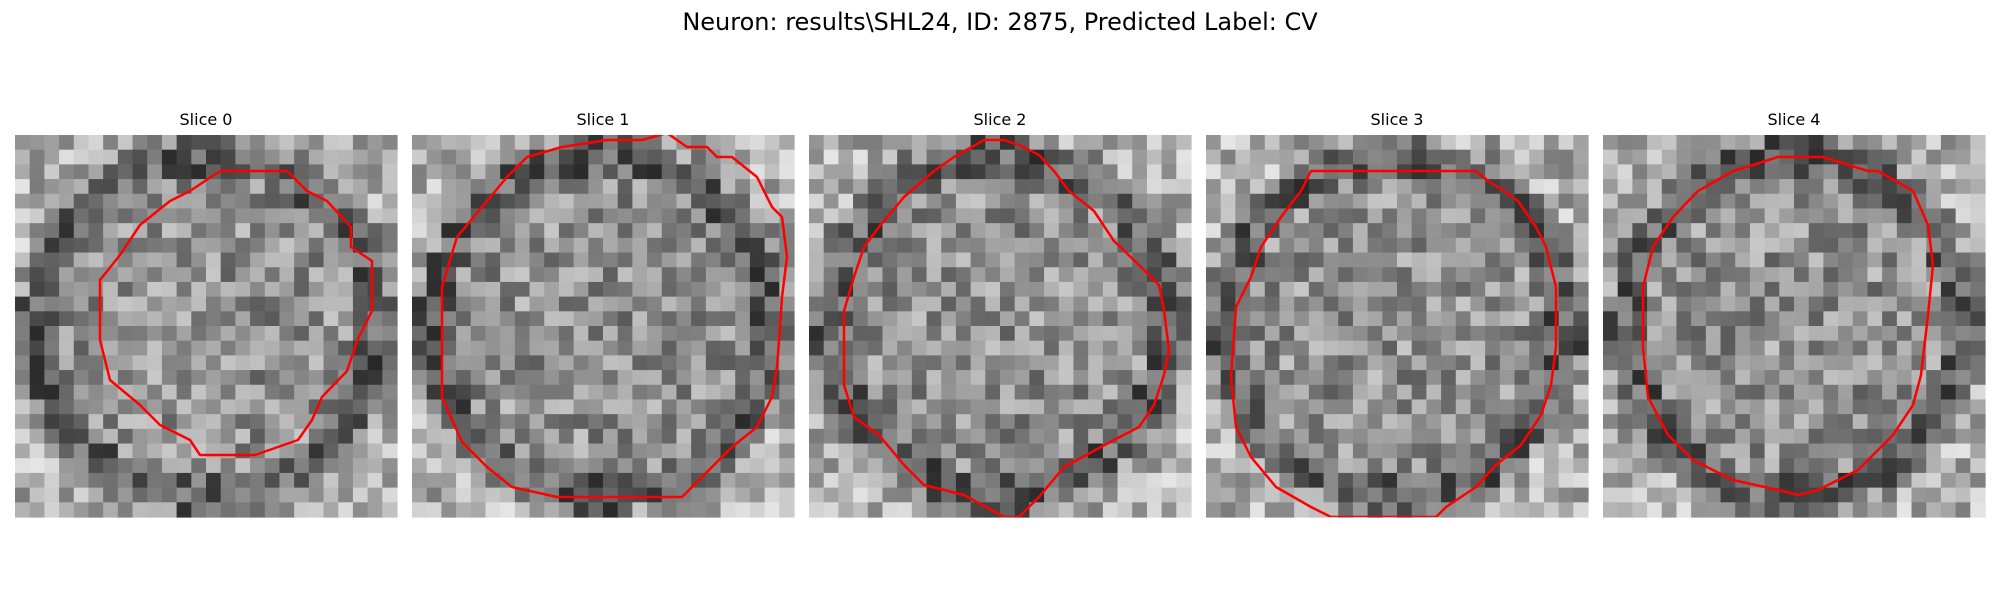  I want to click on slice-1-image, so click(603, 326).